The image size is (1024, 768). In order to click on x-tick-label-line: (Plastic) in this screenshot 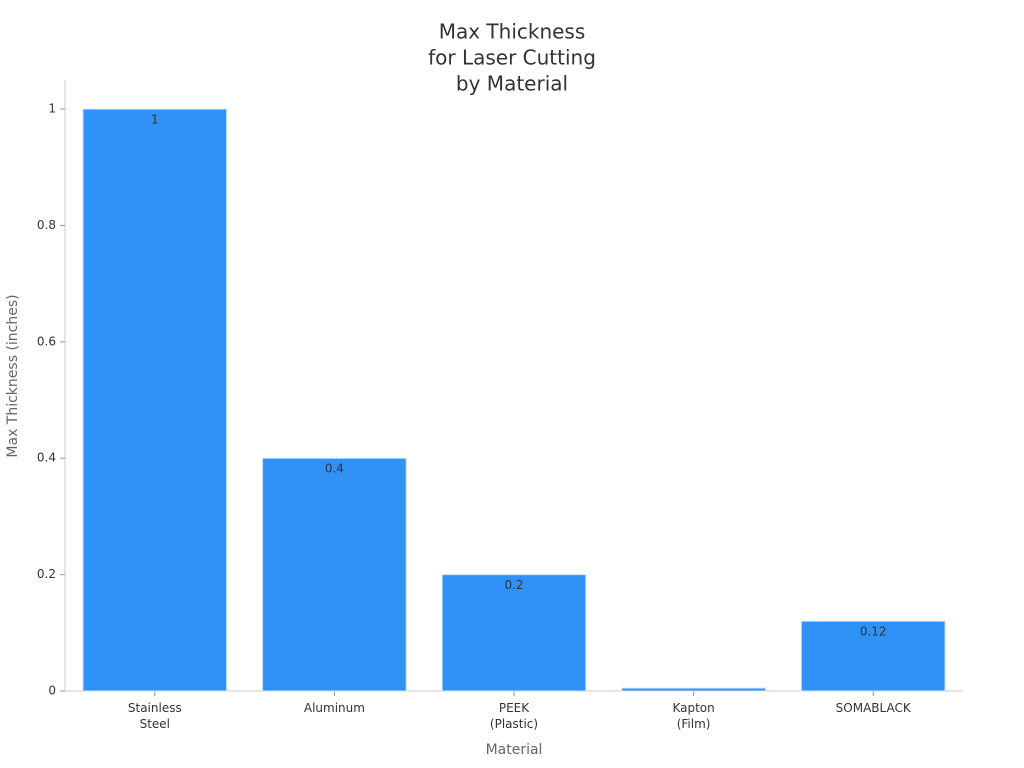, I will do `click(514, 724)`.